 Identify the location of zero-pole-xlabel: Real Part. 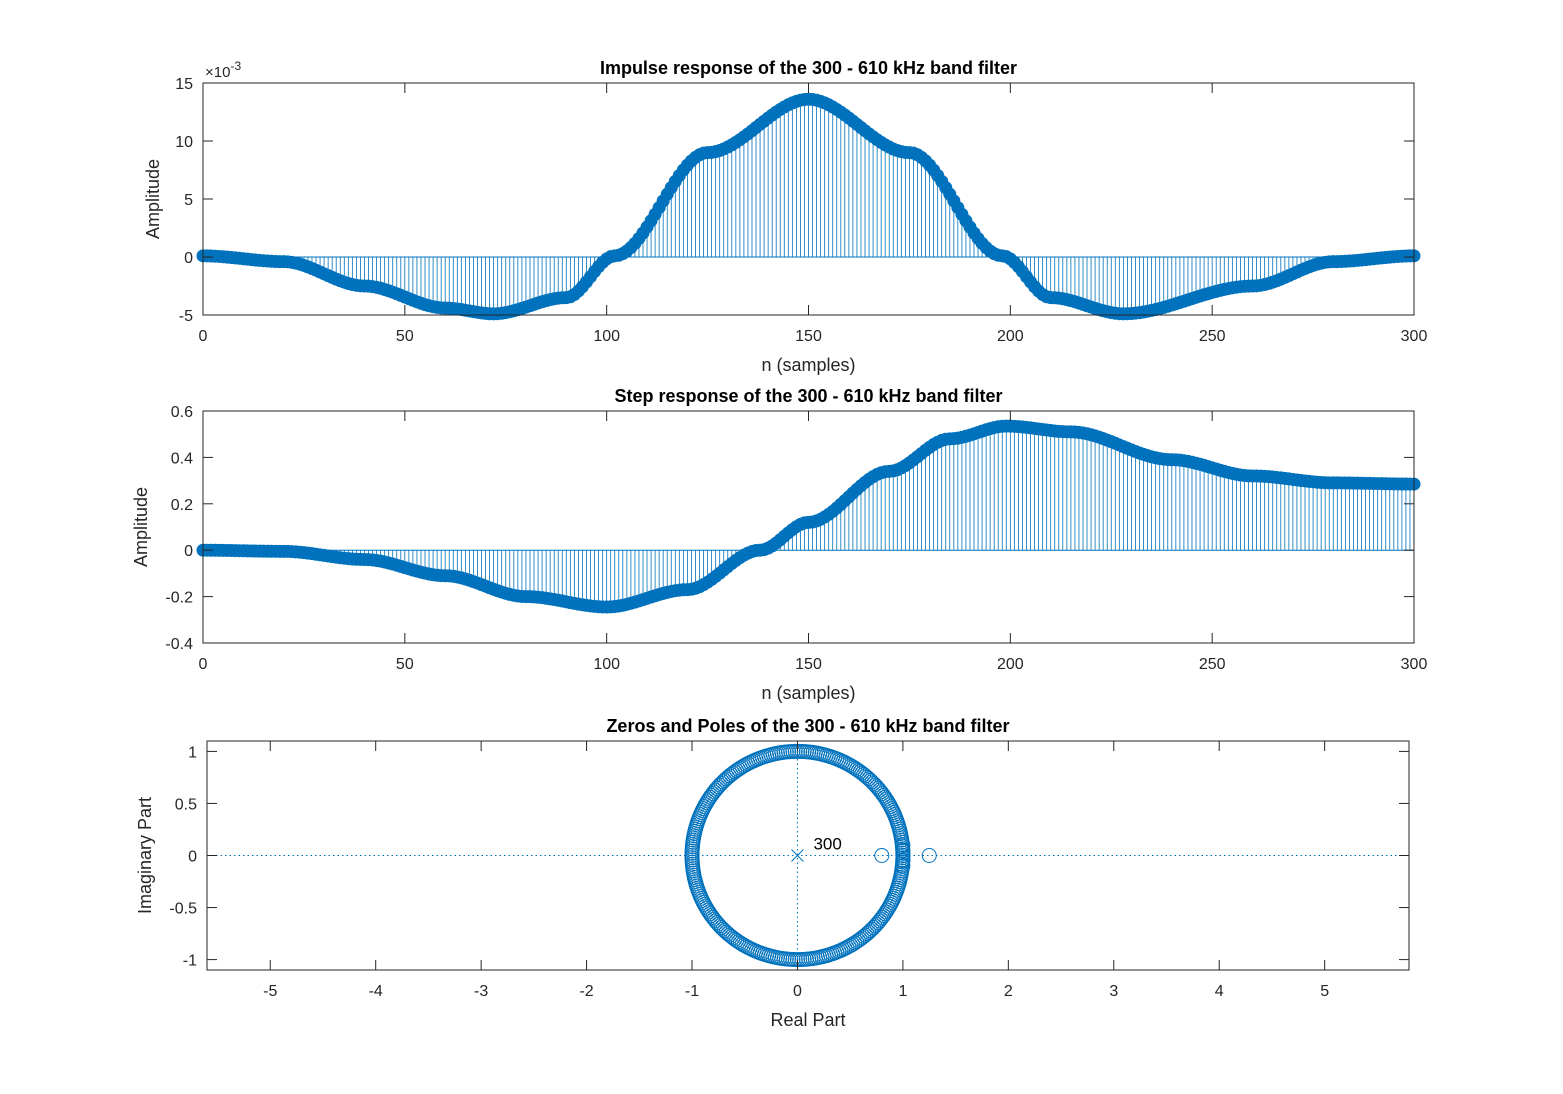
(807, 1020).